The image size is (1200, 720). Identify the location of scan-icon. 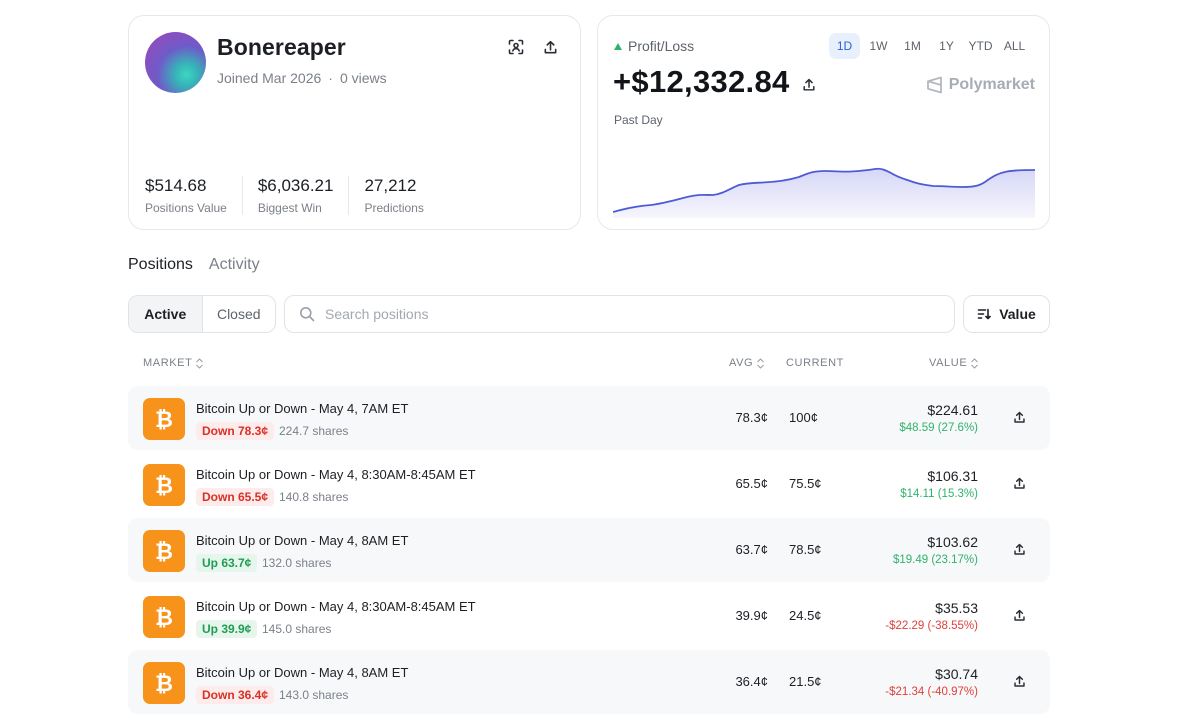
(516, 47).